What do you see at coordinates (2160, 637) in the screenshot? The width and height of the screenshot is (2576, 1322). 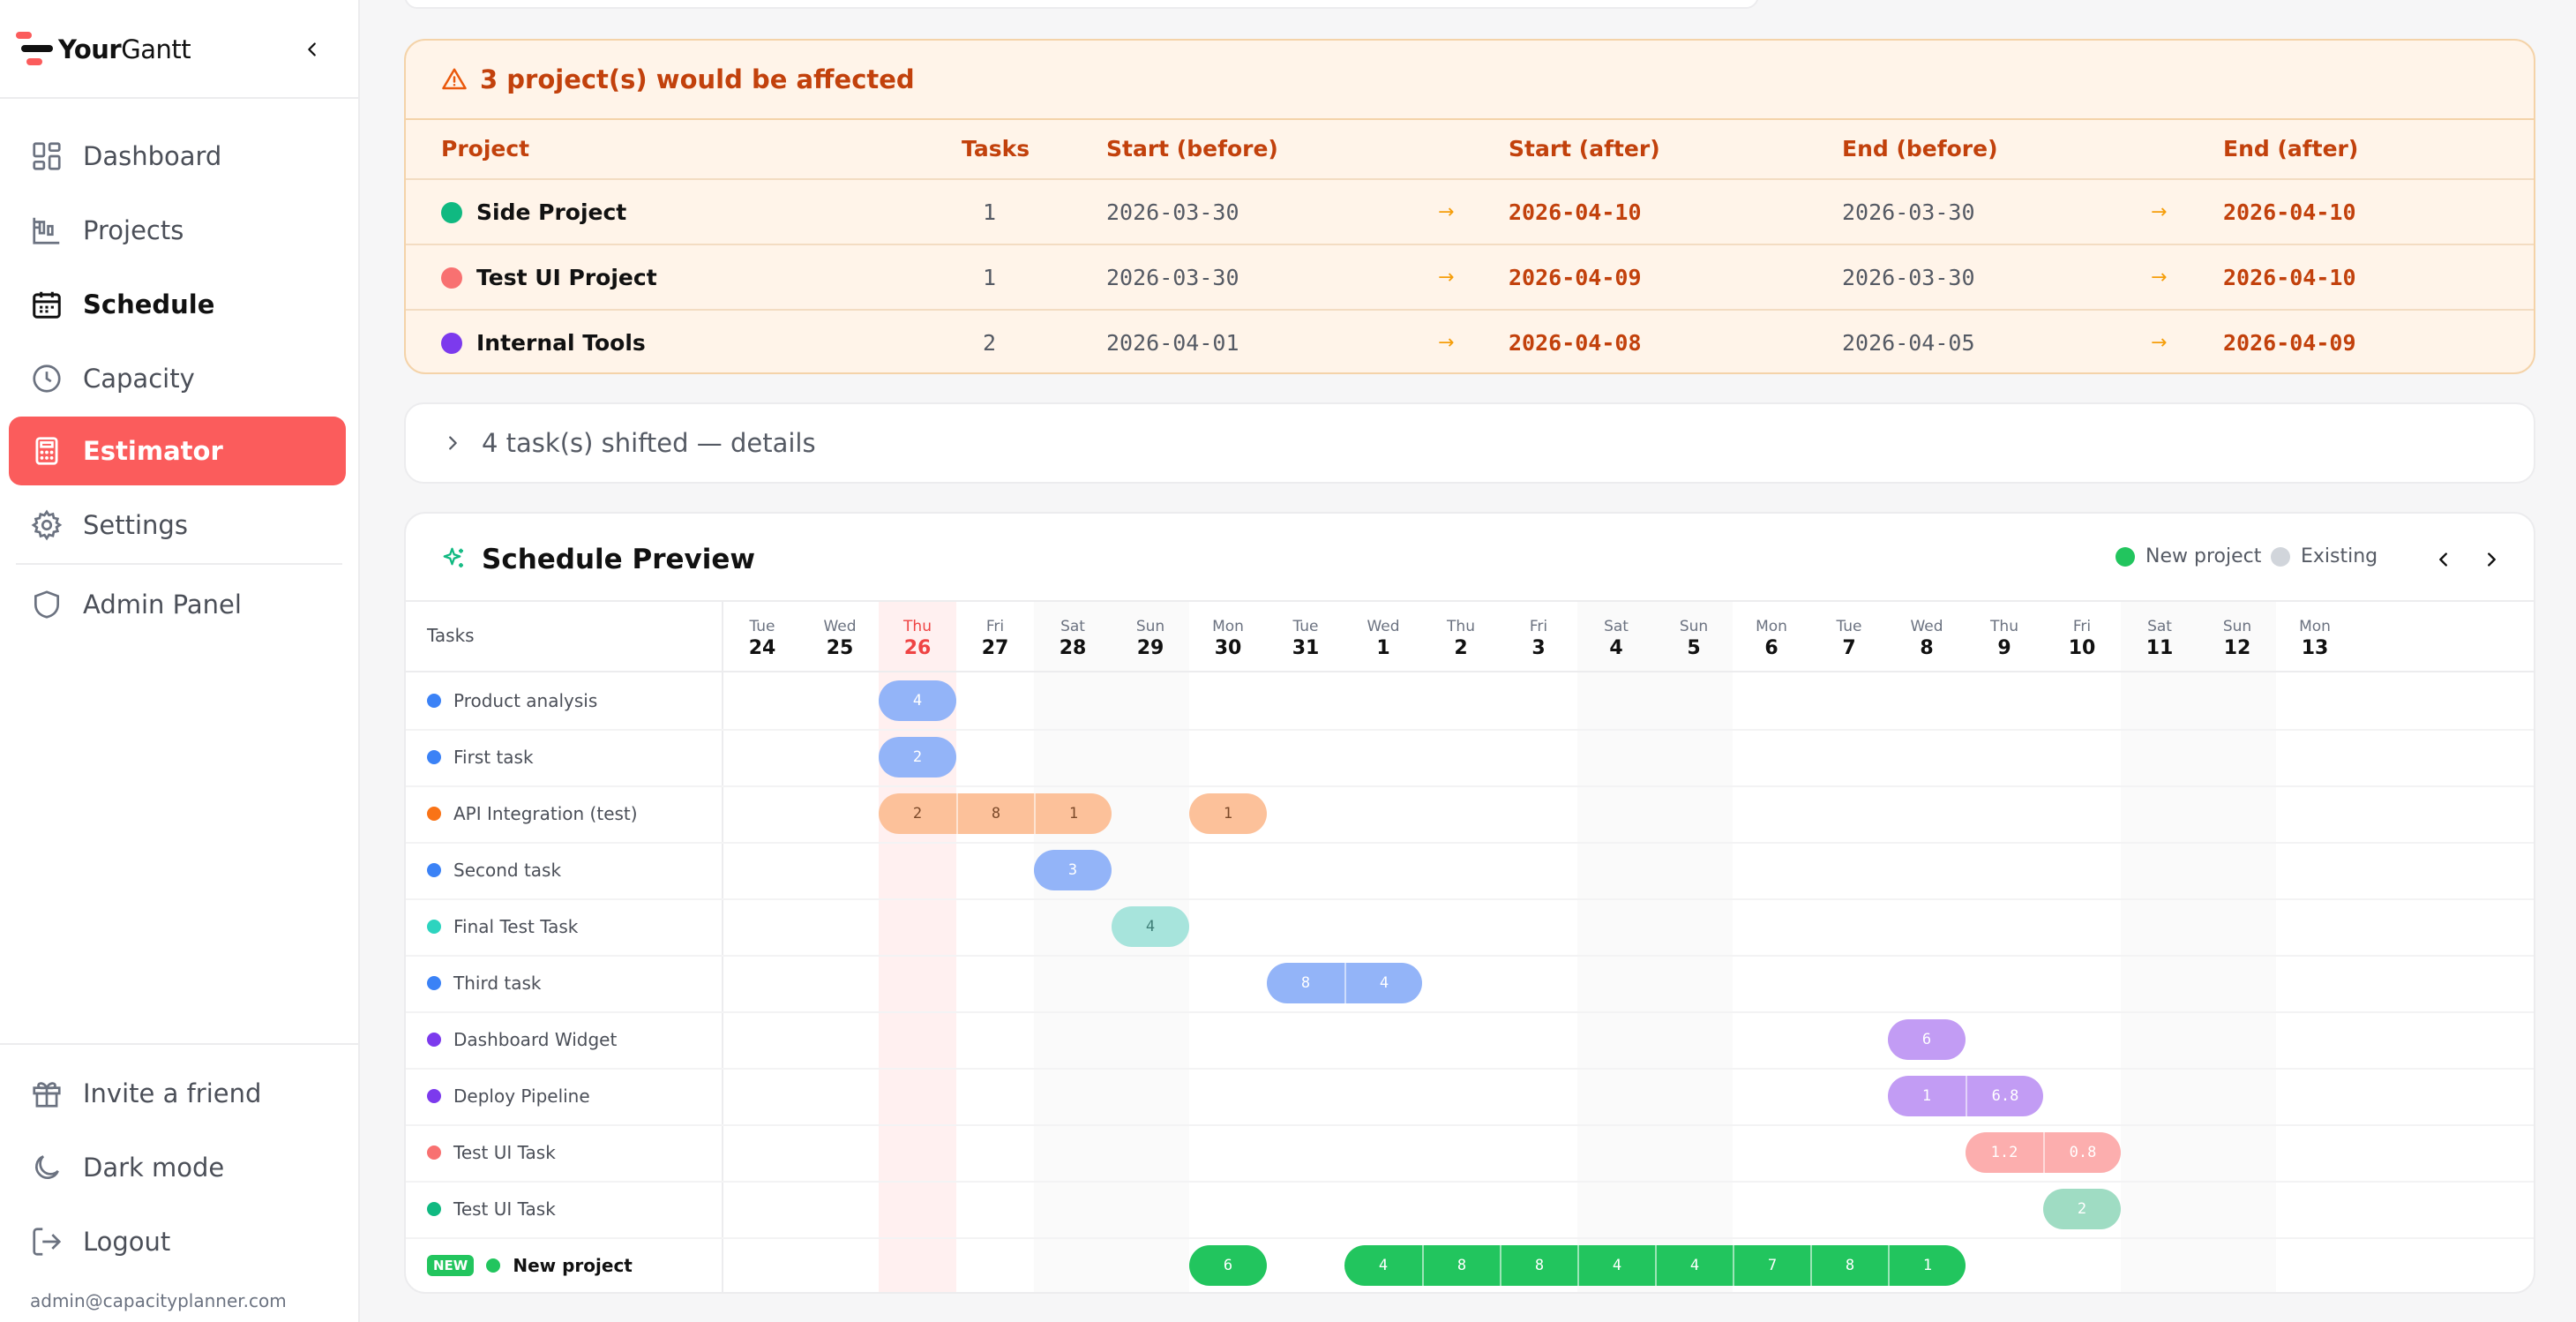 I see `day-header: Sat 11` at bounding box center [2160, 637].